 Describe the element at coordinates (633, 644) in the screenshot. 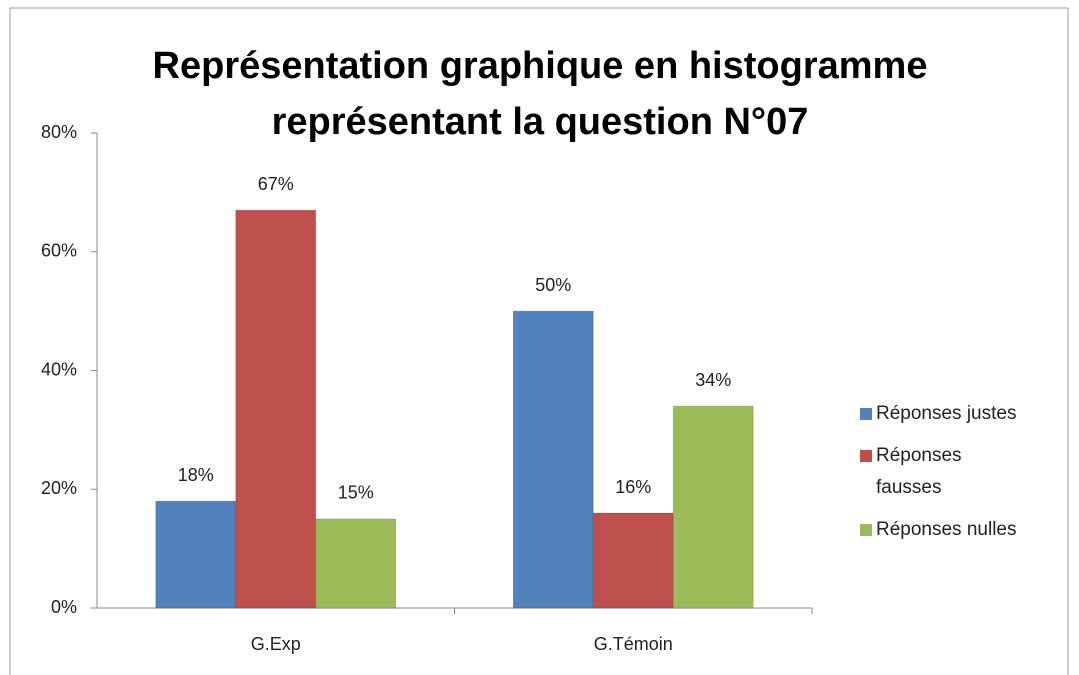

I see `x-tick-label: G.Témoin` at that location.